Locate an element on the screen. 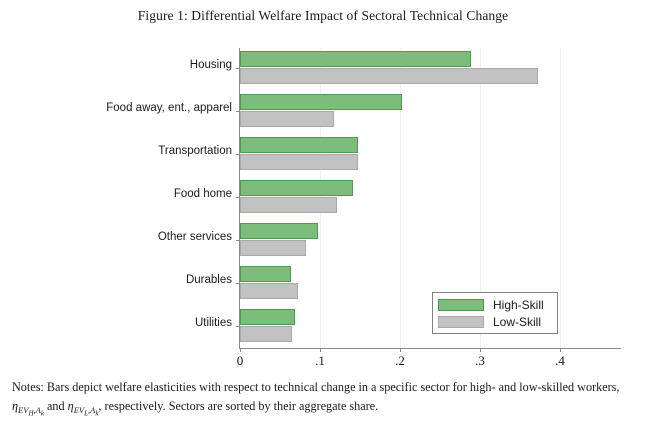 The image size is (646, 428). legend-entry-high-skill: High-Skill is located at coordinates (495, 304).